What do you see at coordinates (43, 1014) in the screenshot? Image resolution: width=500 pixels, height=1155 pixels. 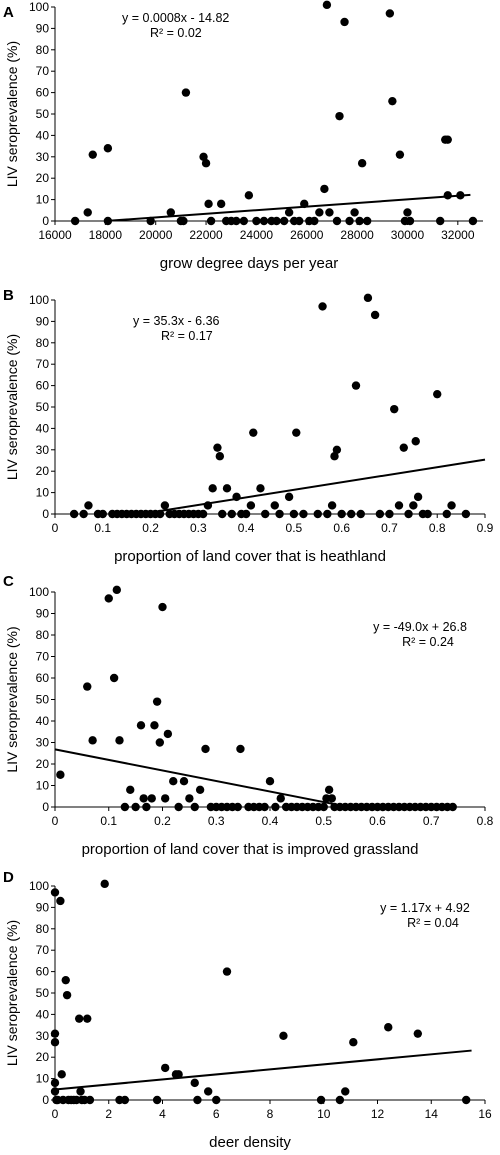 I see `panel-d-y-tick-label: 40` at bounding box center [43, 1014].